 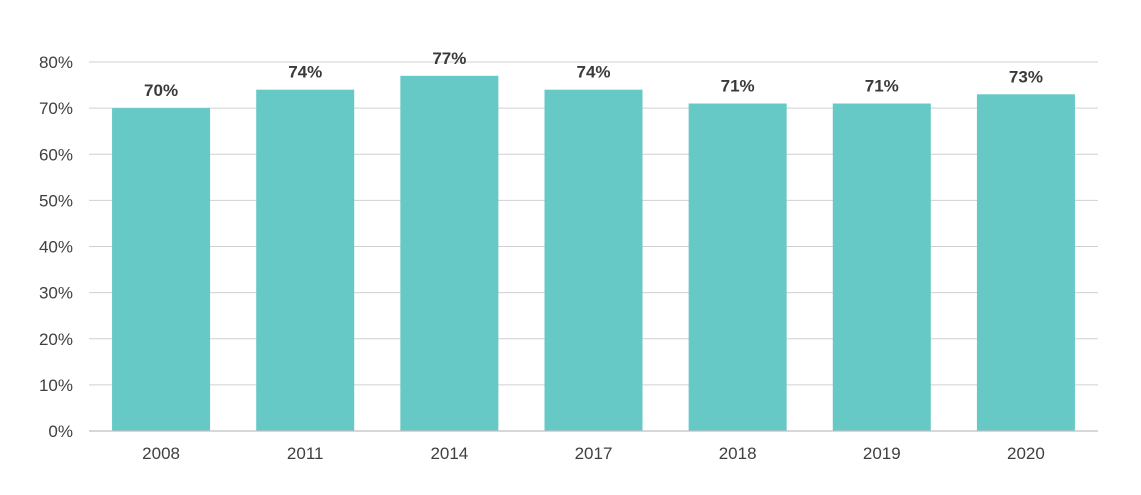 What do you see at coordinates (56, 339) in the screenshot?
I see `y-tick-label: 20%` at bounding box center [56, 339].